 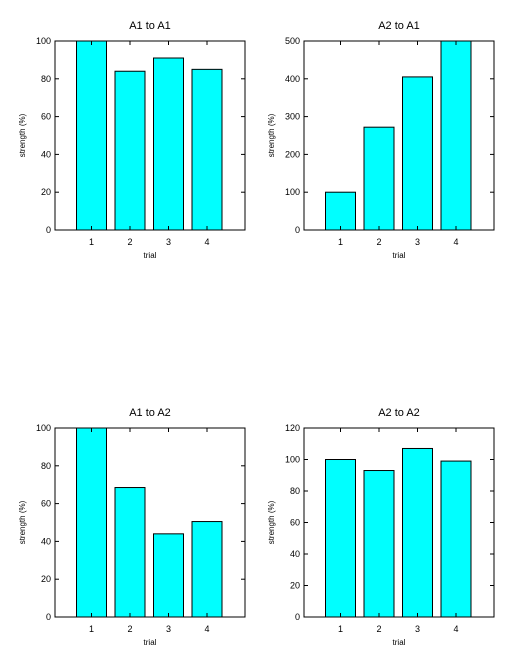 I want to click on y-tick-label: 300, so click(x=292, y=117).